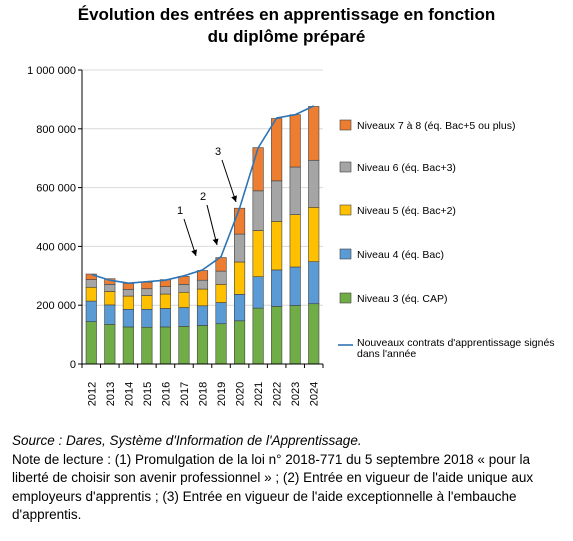  Describe the element at coordinates (129, 394) in the screenshot. I see `x-tick-label: 2014` at that location.